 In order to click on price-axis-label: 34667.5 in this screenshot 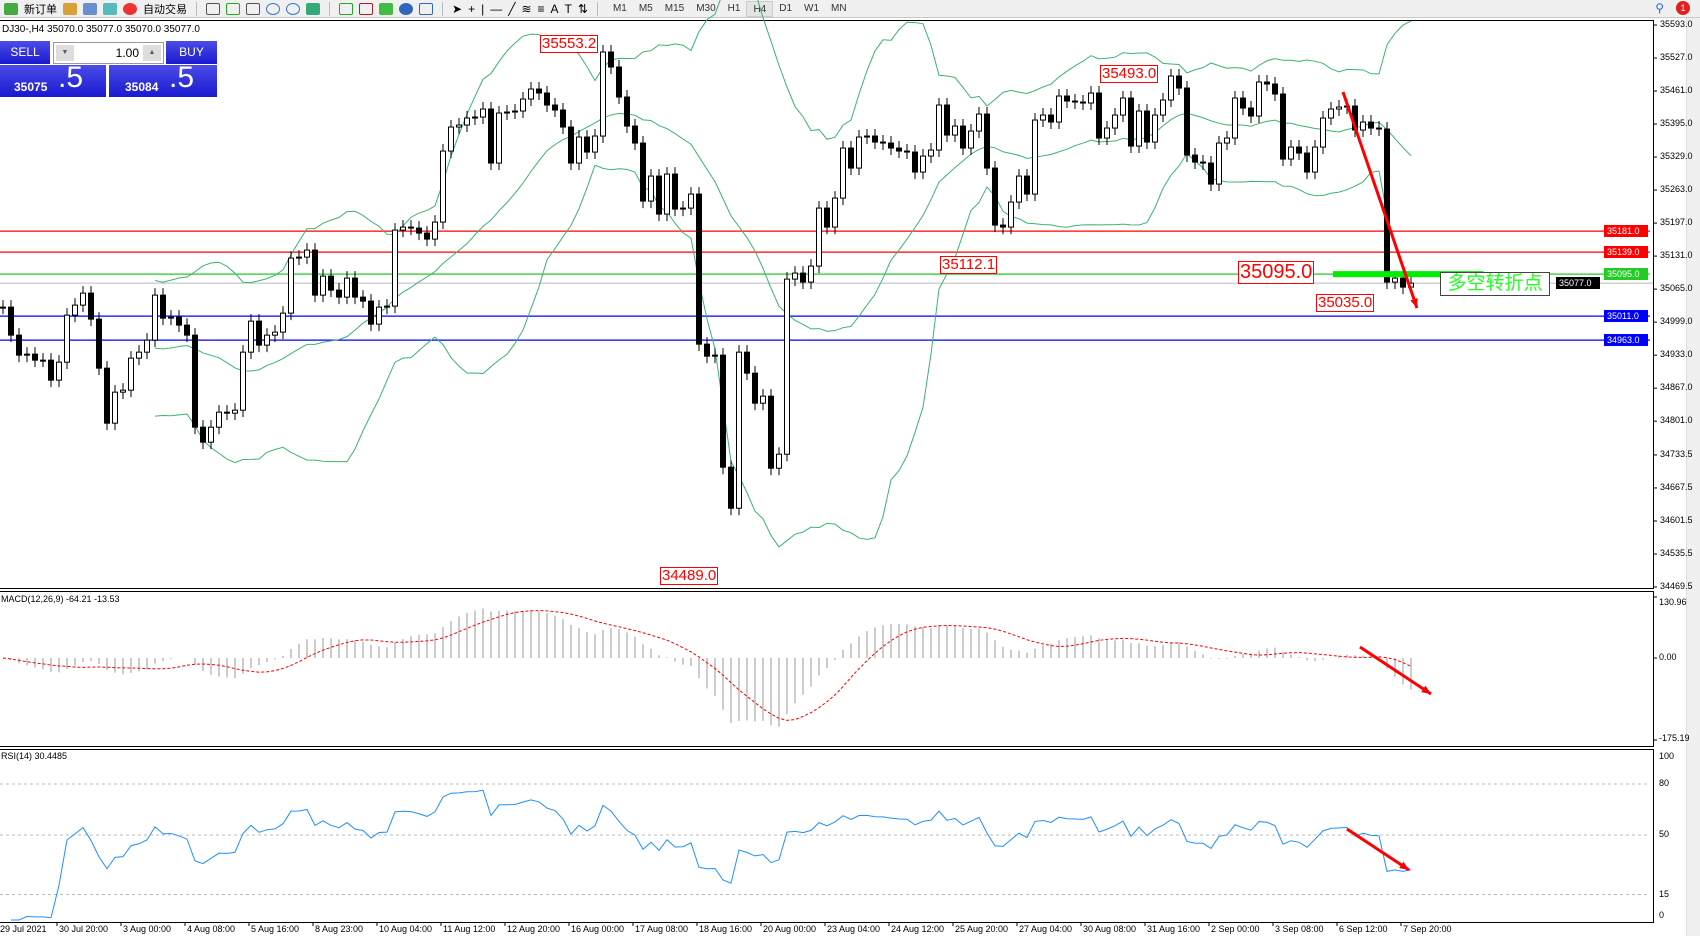, I will do `click(1676, 486)`.